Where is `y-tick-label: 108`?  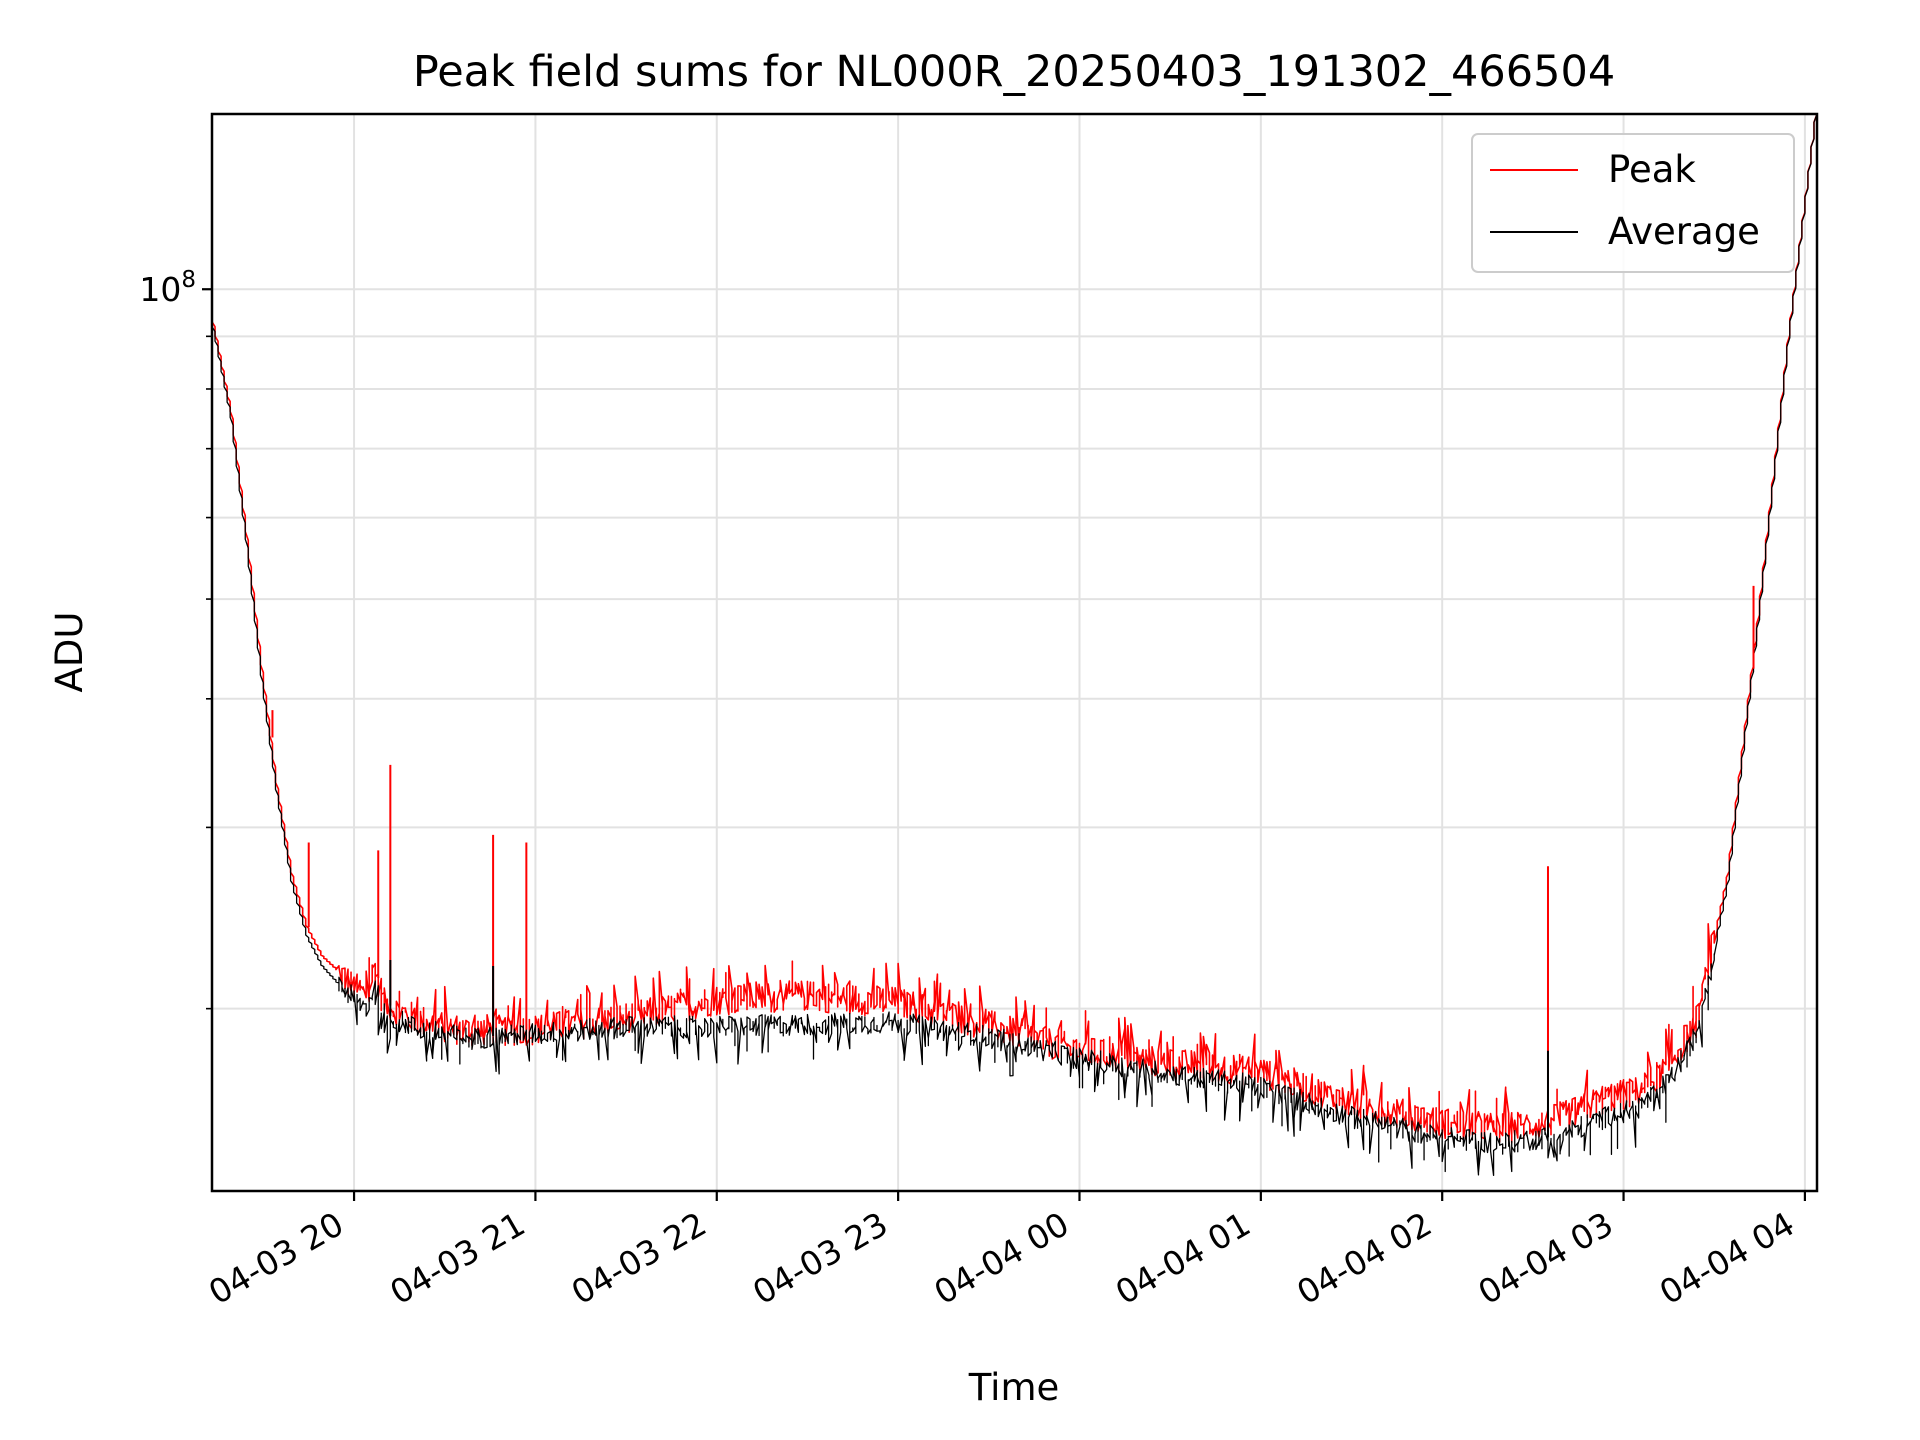 y-tick-label: 108 is located at coordinates (167, 288).